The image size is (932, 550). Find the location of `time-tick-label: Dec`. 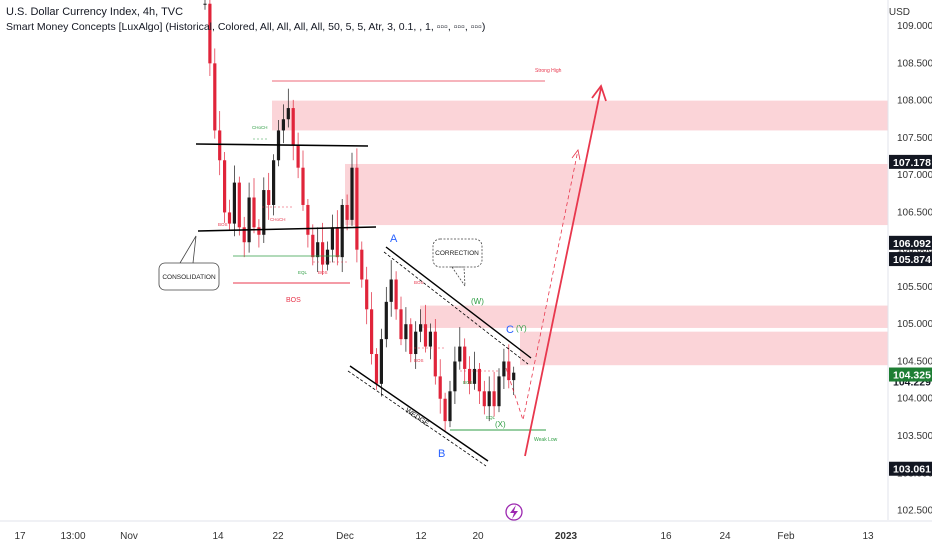

time-tick-label: Dec is located at coordinates (345, 536).